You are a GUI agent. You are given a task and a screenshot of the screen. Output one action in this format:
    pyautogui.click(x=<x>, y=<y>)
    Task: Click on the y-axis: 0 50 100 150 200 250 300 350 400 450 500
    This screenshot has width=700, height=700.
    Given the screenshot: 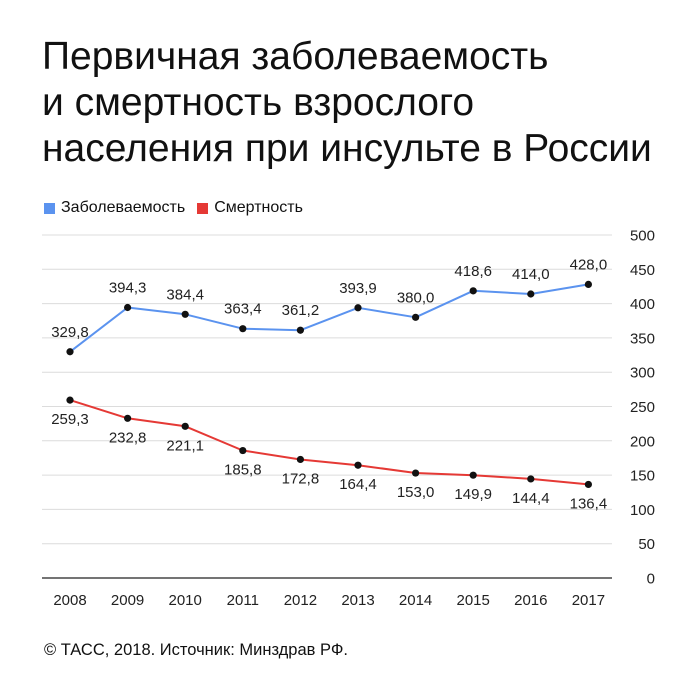 What is the action you would take?
    pyautogui.click(x=642, y=408)
    